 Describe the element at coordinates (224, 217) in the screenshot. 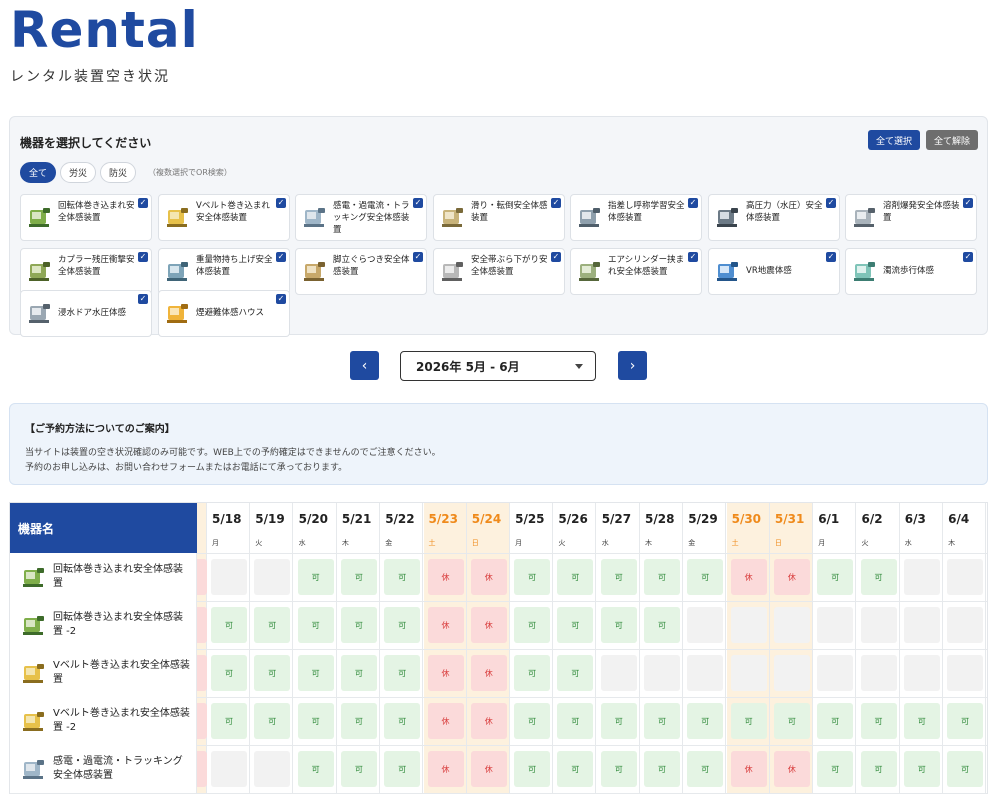

I see `device-card: Vベルト巻き込まれ安全体感装置 ✓` at that location.